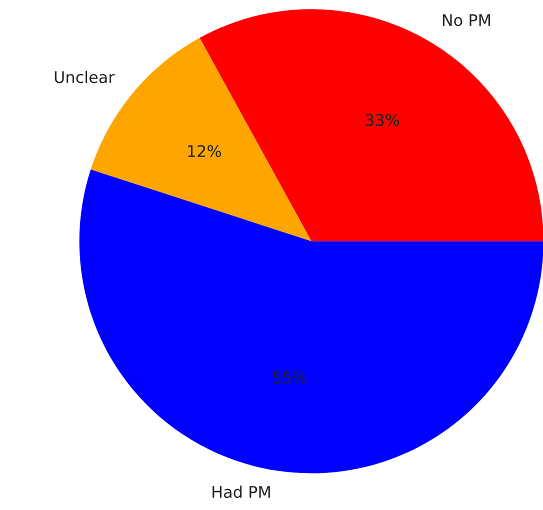  Describe the element at coordinates (466, 20) in the screenshot. I see `slice-label: No PM` at that location.